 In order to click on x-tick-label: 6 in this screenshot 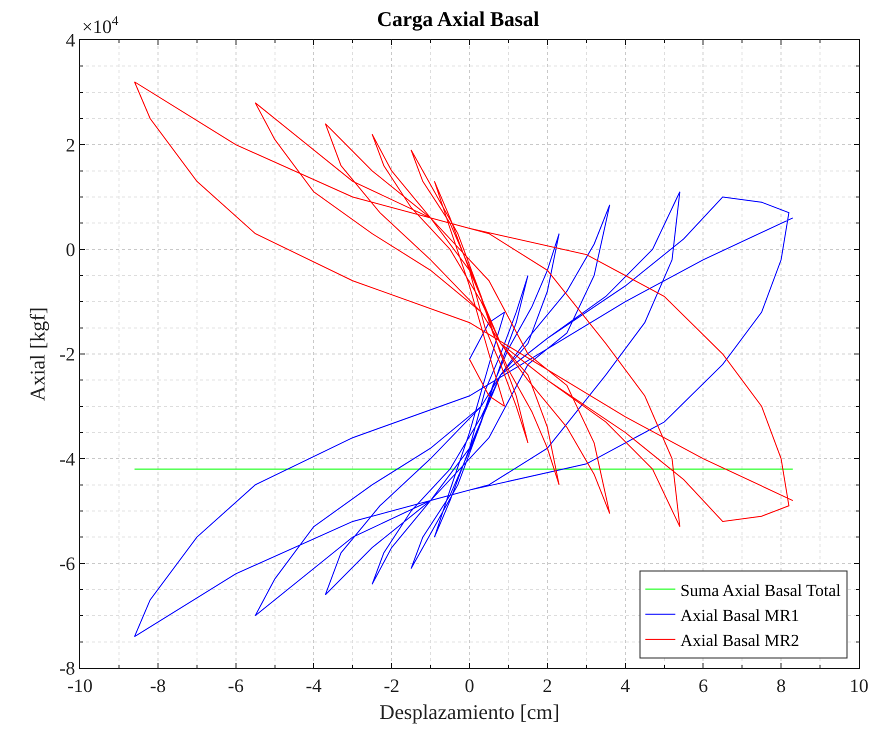, I will do `click(703, 686)`.